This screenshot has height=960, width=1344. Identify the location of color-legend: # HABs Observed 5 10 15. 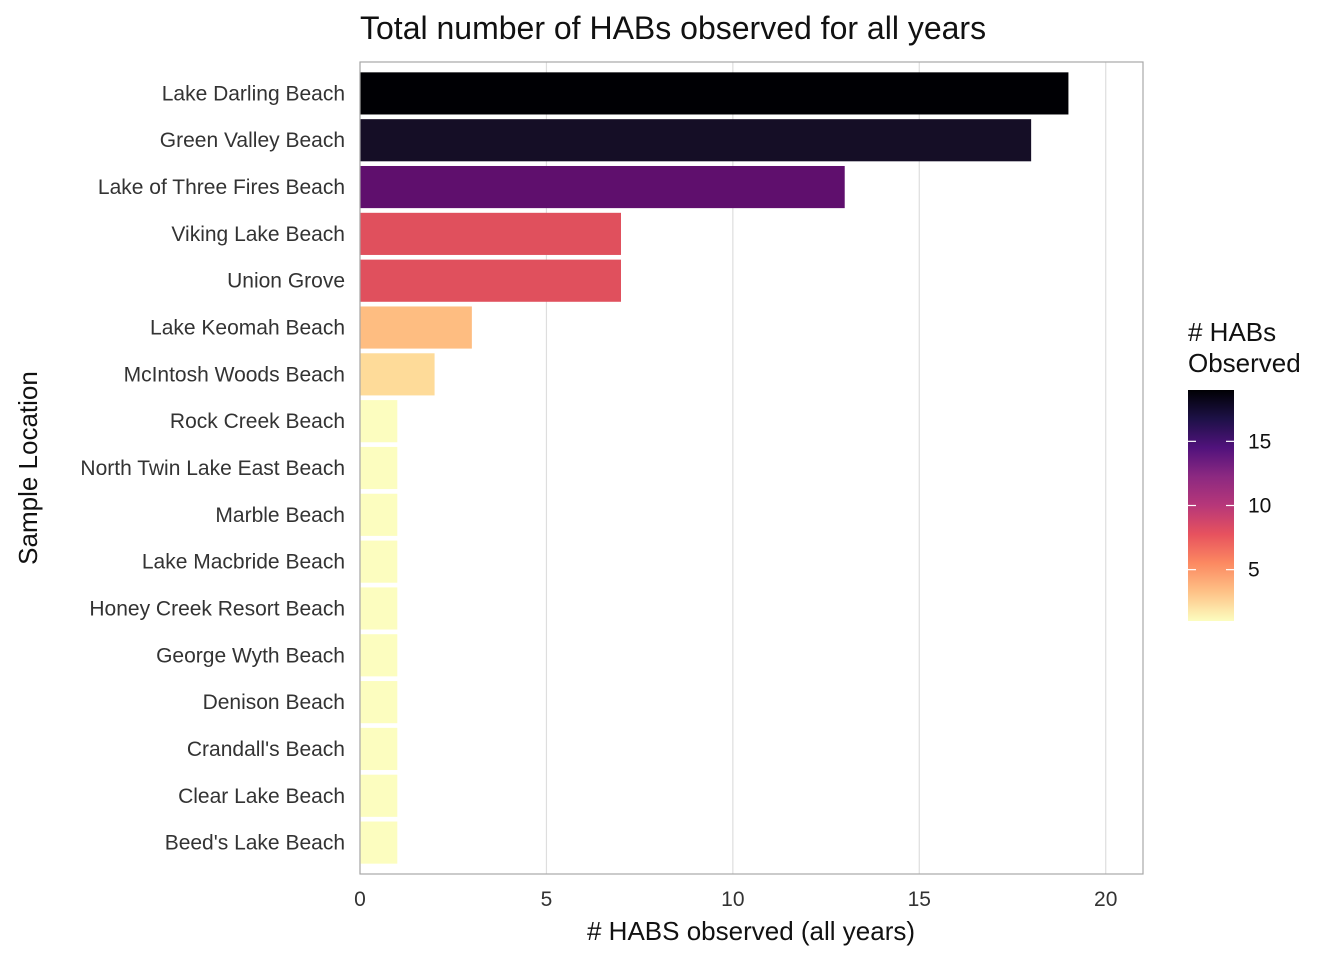
(1244, 469).